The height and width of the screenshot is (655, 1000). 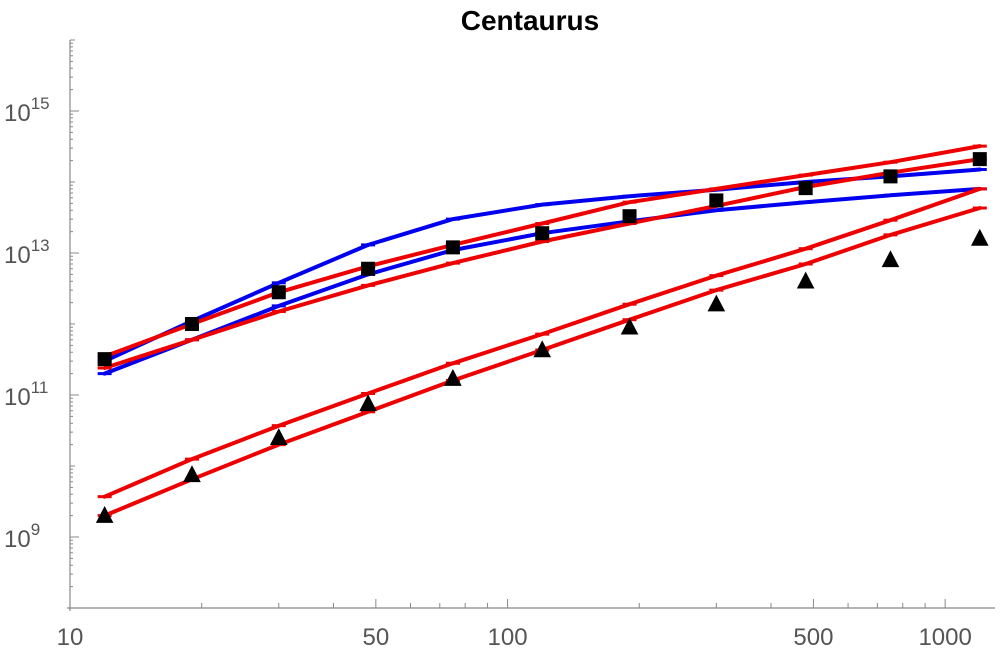 What do you see at coordinates (22, 536) in the screenshot?
I see `y-tick-label: 109` at bounding box center [22, 536].